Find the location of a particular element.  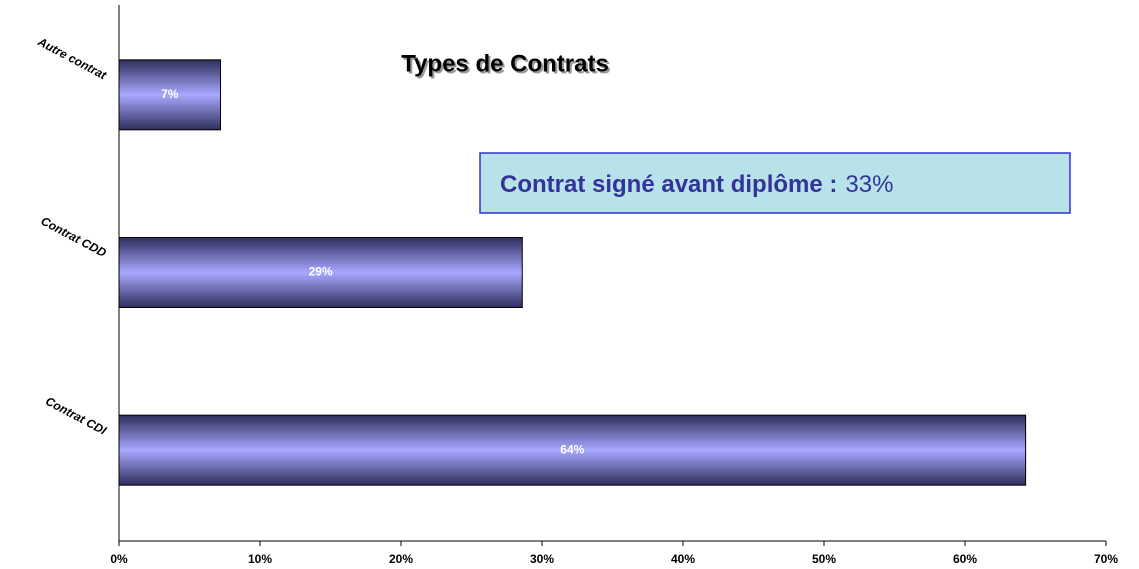

y-tick-label: Contrat CDD is located at coordinates (74, 237).